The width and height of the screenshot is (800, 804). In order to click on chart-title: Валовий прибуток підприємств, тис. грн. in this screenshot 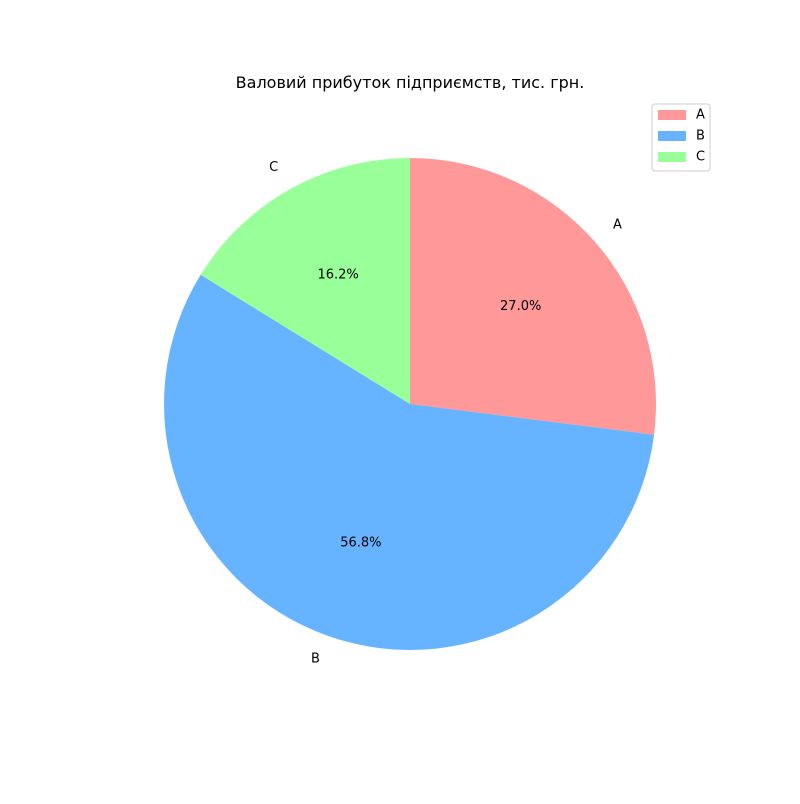, I will do `click(410, 82)`.